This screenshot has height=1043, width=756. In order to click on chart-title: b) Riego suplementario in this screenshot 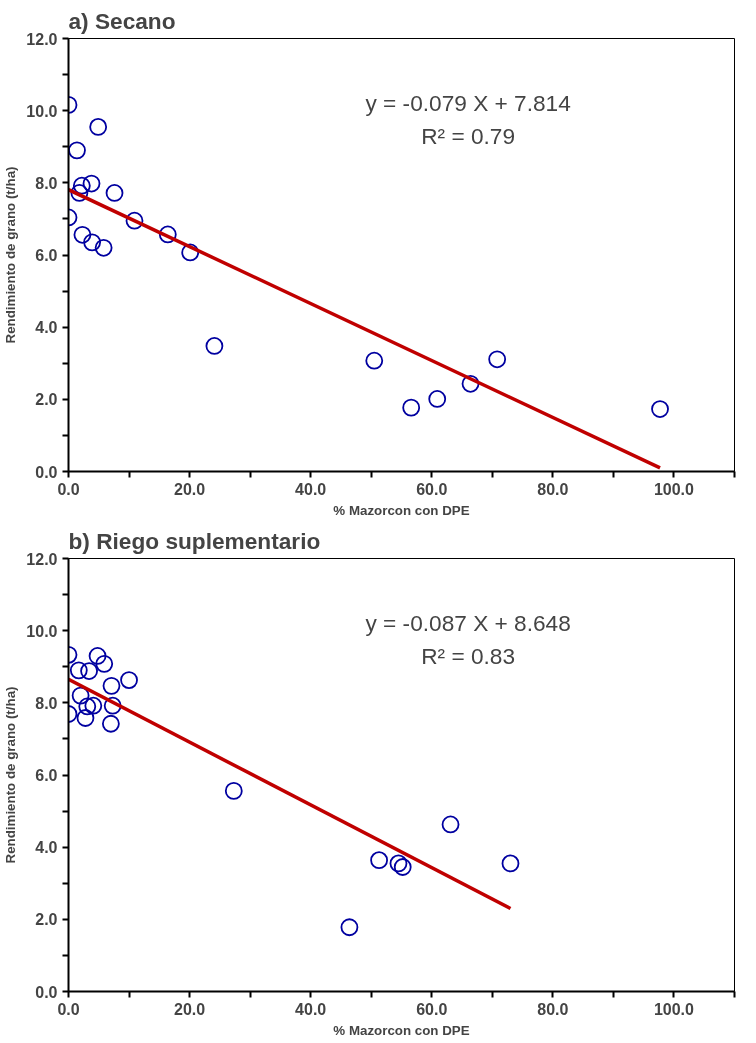, I will do `click(194, 540)`.